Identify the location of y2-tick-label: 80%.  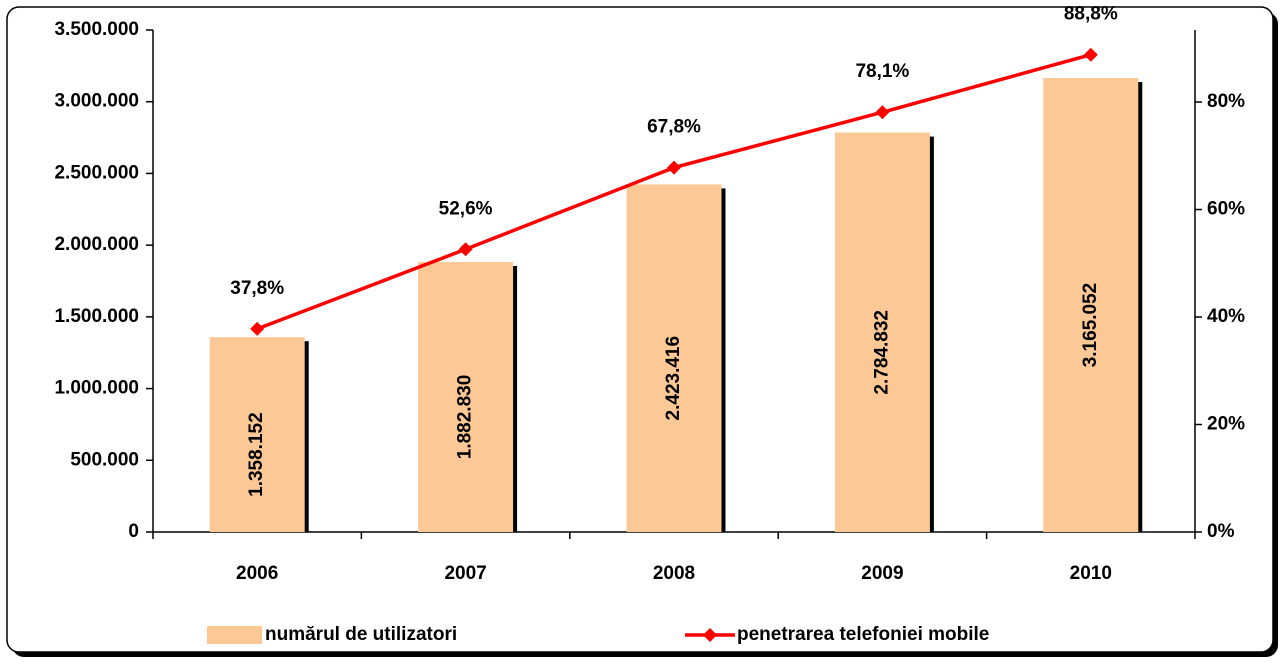
(1226, 101).